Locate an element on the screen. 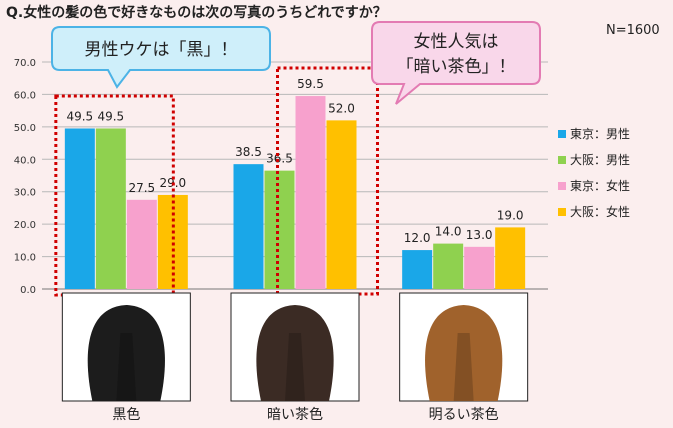 The width and height of the screenshot is (673, 428). photo-caption: 明るい茶色 is located at coordinates (464, 414).